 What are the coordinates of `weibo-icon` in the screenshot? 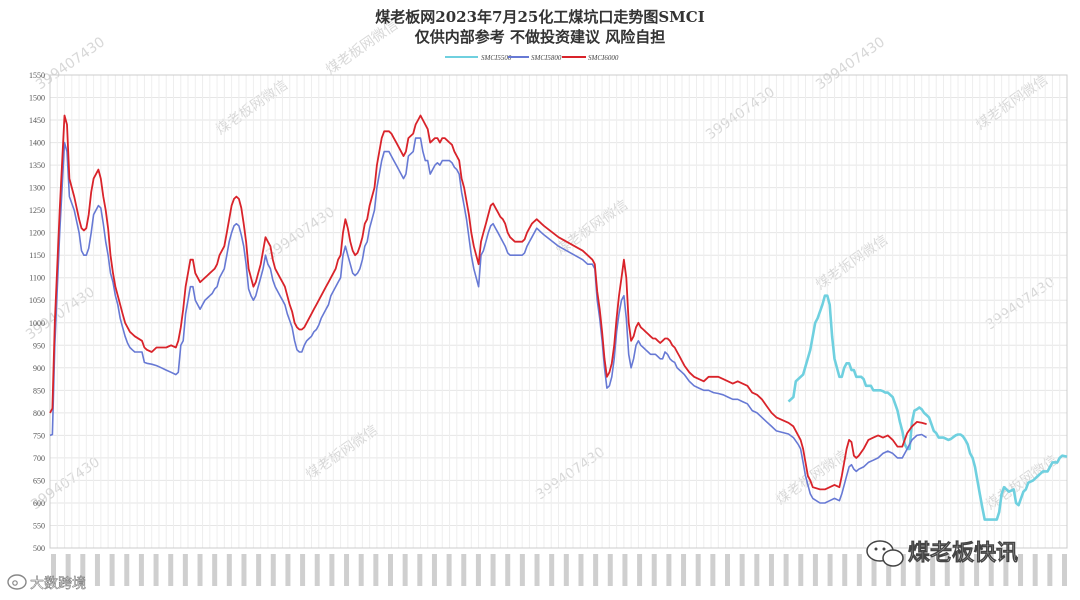 It's located at (17, 582).